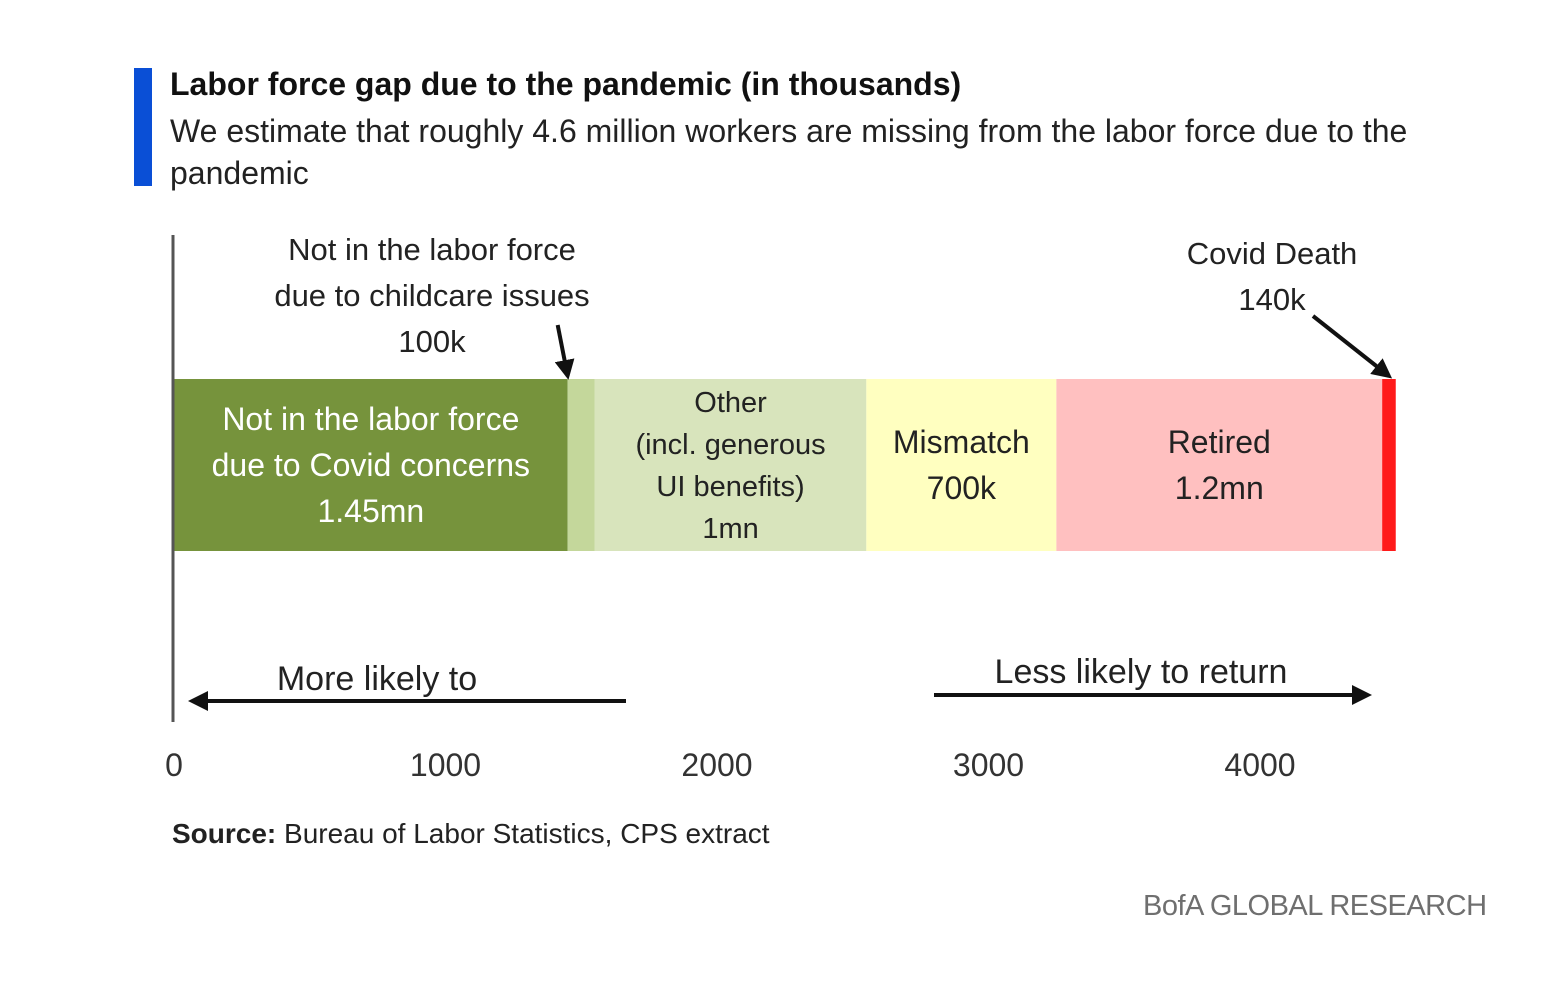  I want to click on segment-label-2-1: (incl. generous, so click(730, 445).